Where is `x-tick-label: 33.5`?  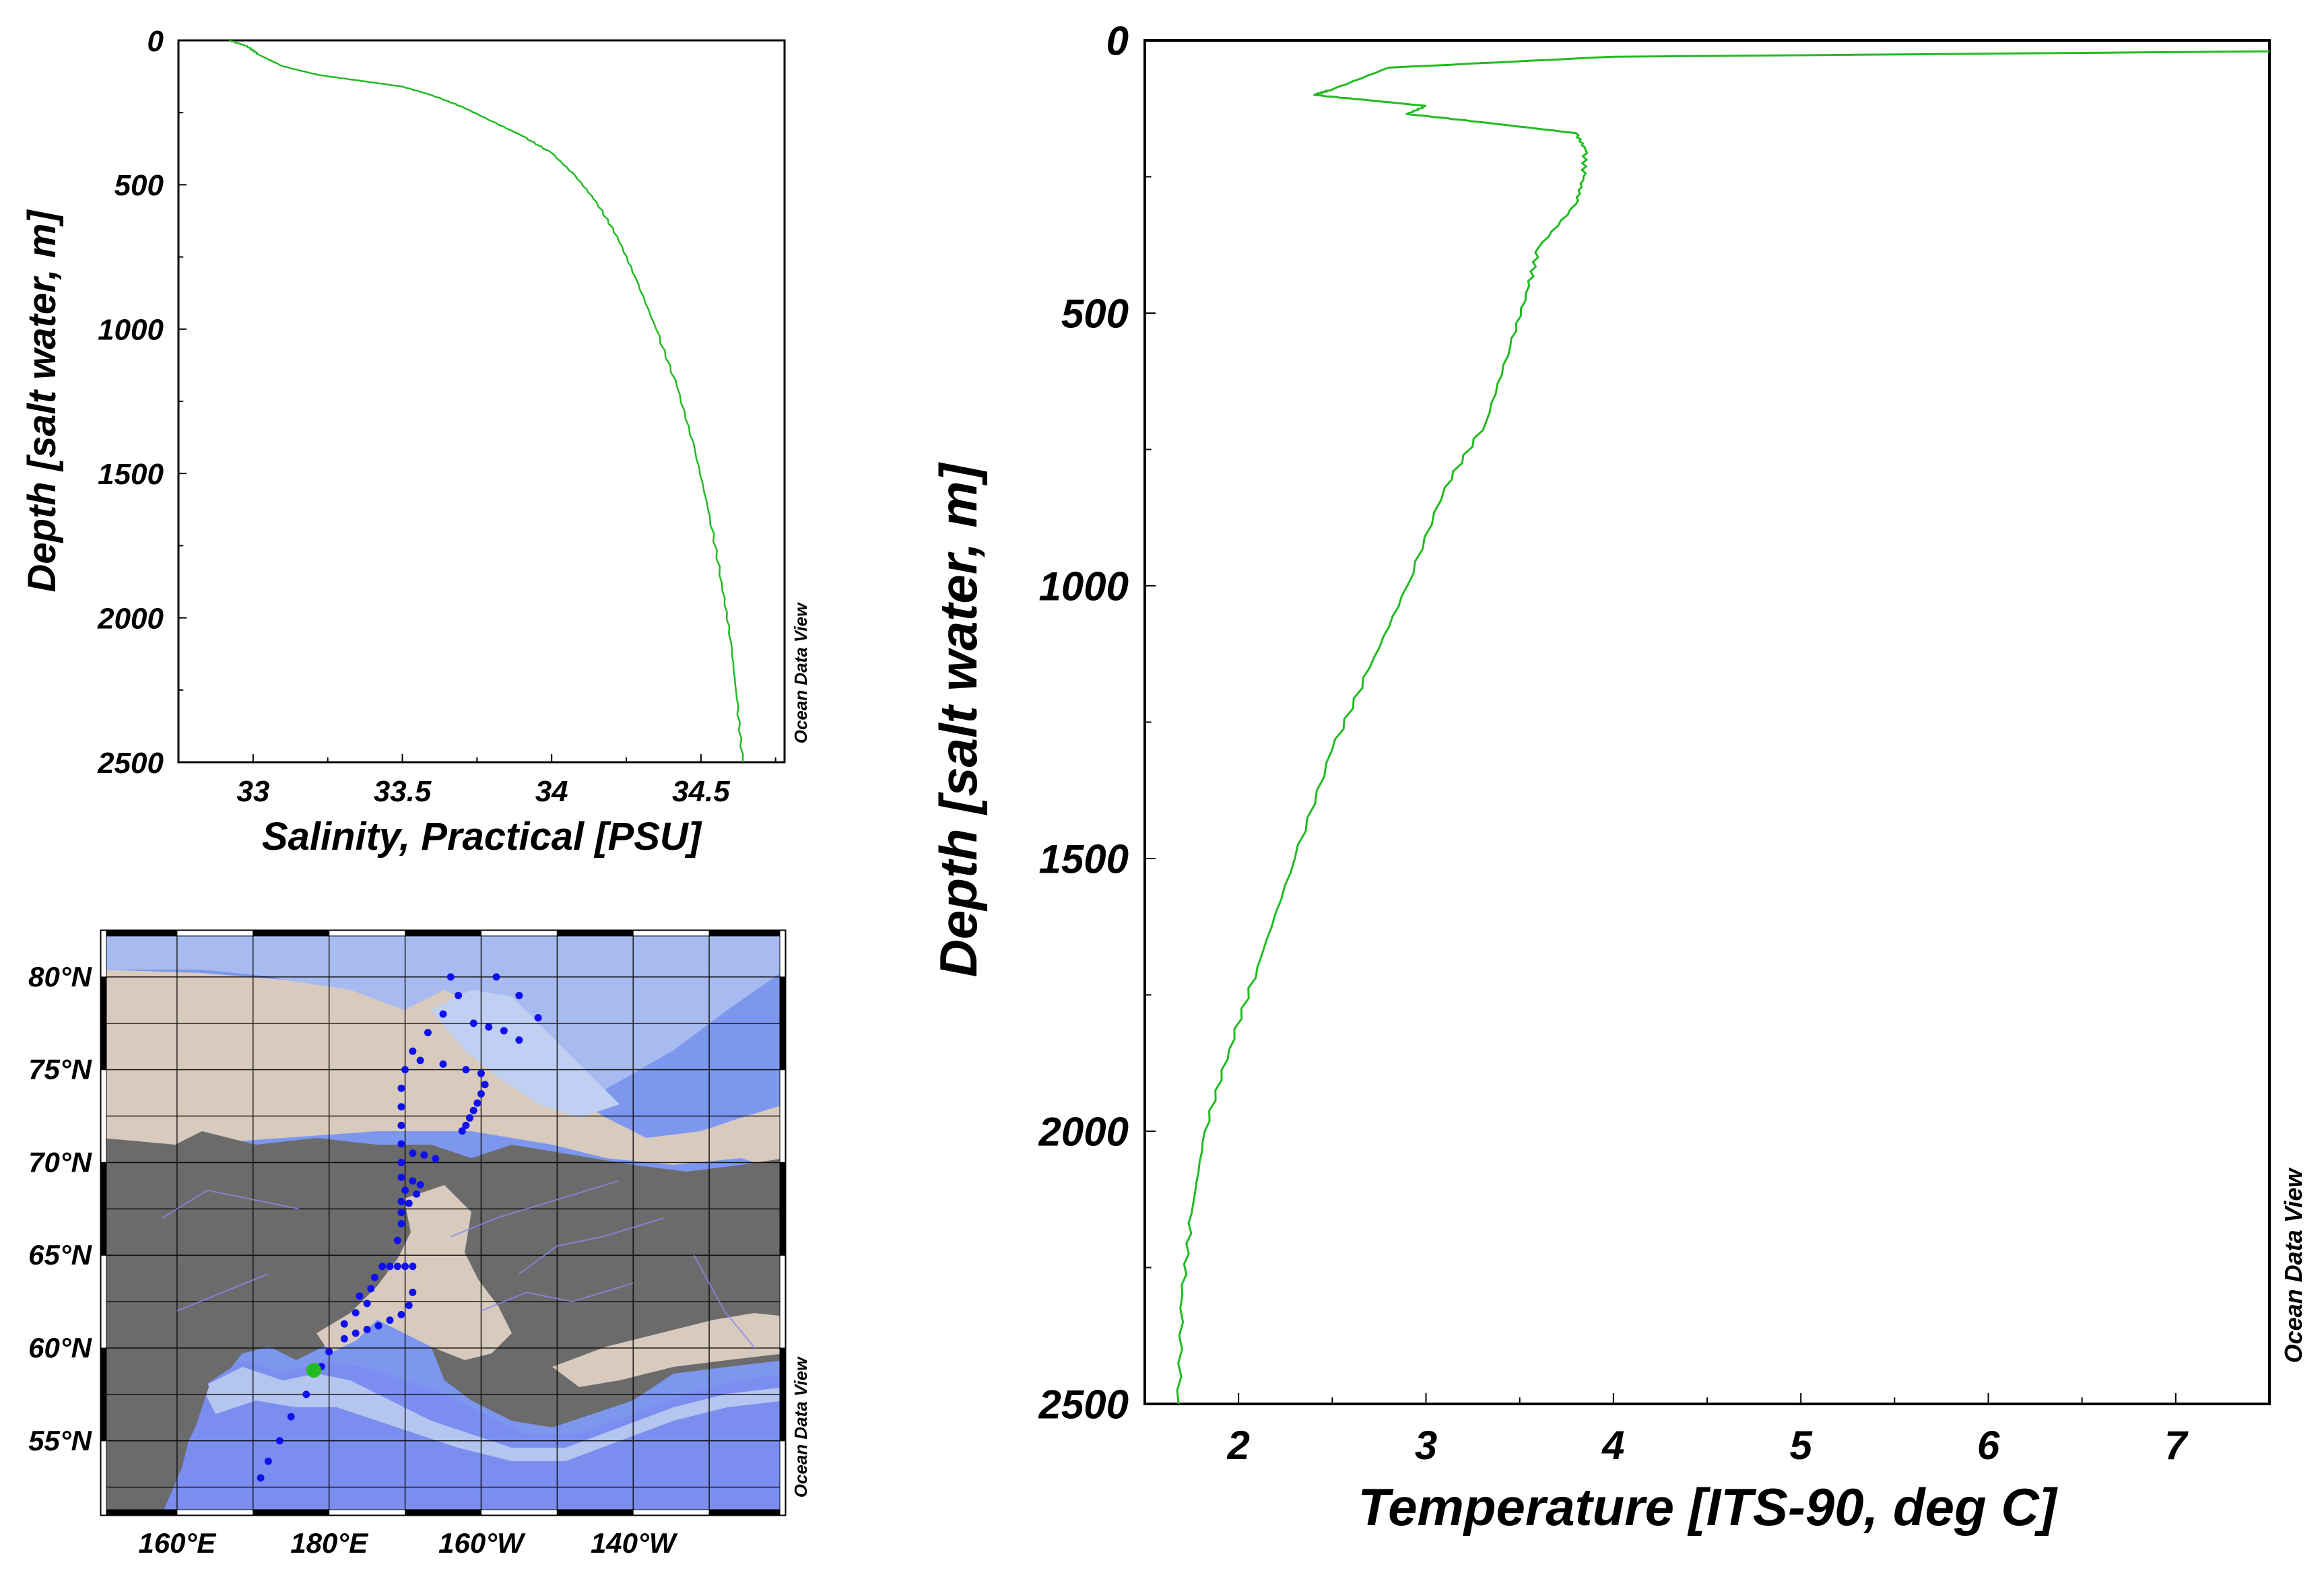 x-tick-label: 33.5 is located at coordinates (403, 792).